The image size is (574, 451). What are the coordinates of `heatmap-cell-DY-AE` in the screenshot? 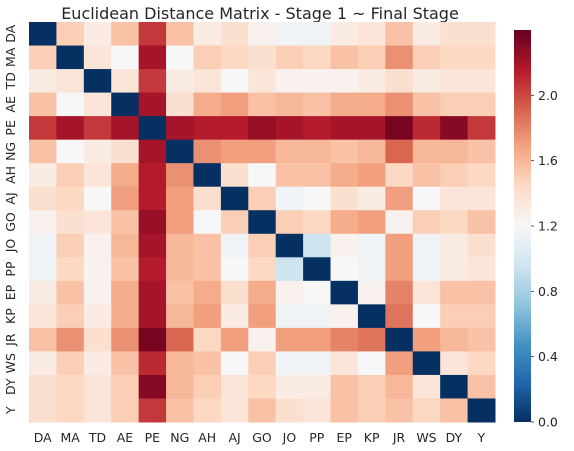 It's located at (125, 386).